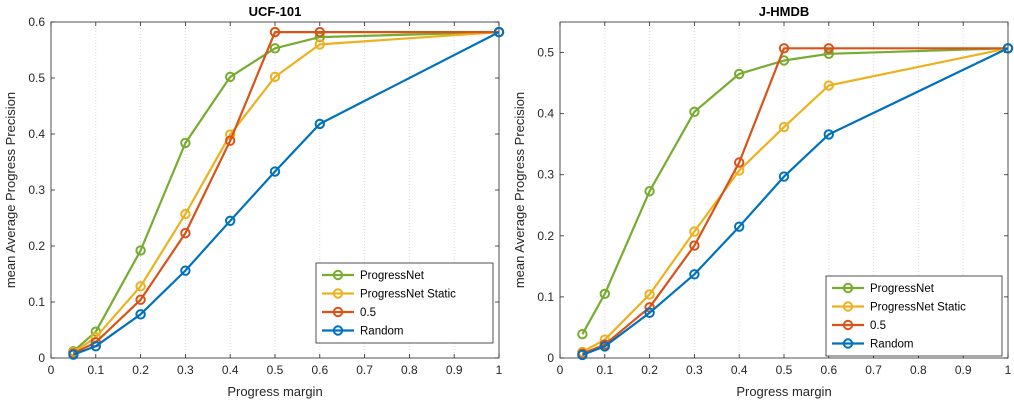 The width and height of the screenshot is (1014, 402). Describe the element at coordinates (36, 134) in the screenshot. I see `y-tick-label: 0.4` at that location.